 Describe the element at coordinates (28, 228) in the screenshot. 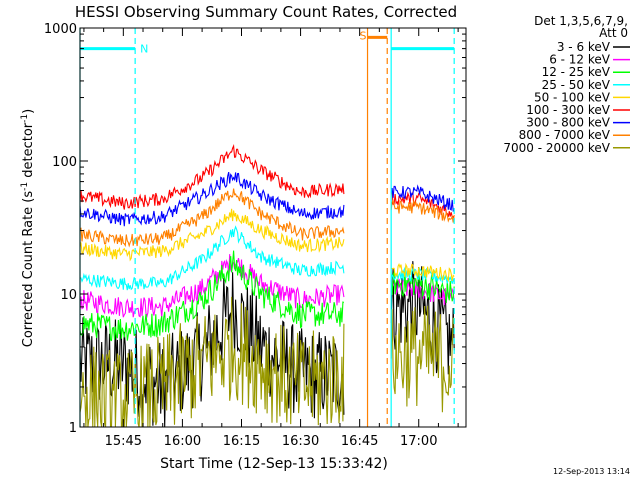

I see `y-axis-label: Corrected Count Rate (s-1 detector-1)` at that location.